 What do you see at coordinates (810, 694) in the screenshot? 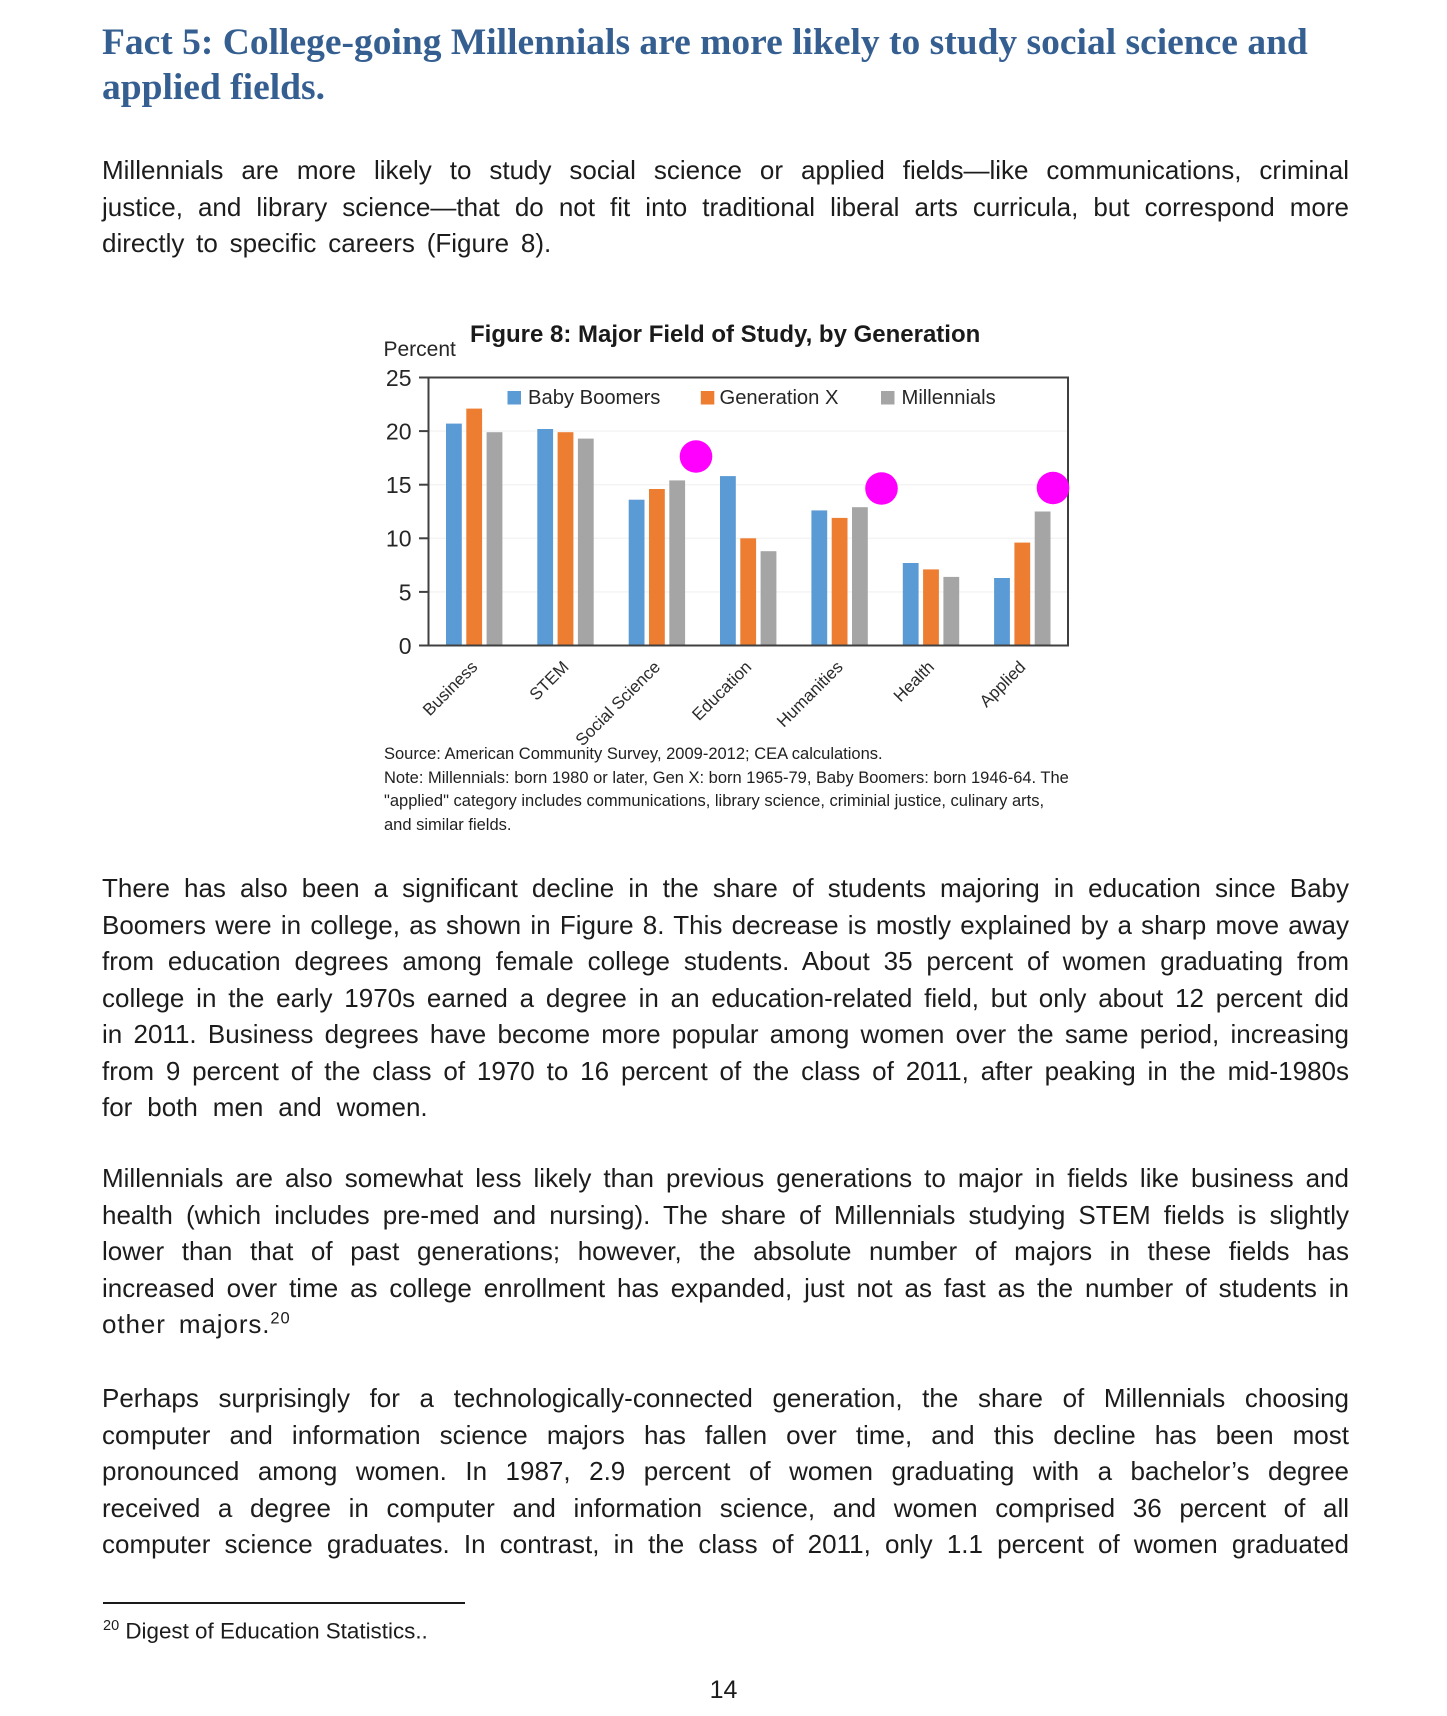
I see `svg-text: Humanities` at bounding box center [810, 694].